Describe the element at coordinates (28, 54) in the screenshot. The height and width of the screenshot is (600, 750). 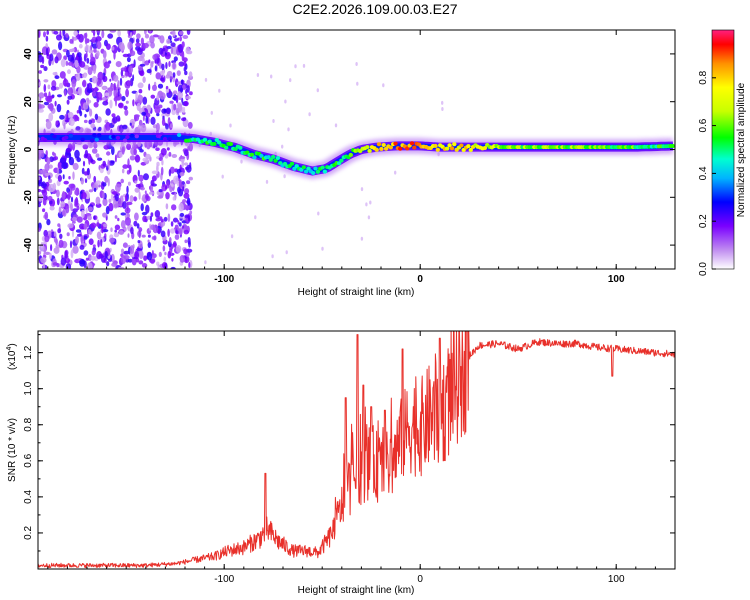
I see `spec-y-tick-label: 40` at that location.